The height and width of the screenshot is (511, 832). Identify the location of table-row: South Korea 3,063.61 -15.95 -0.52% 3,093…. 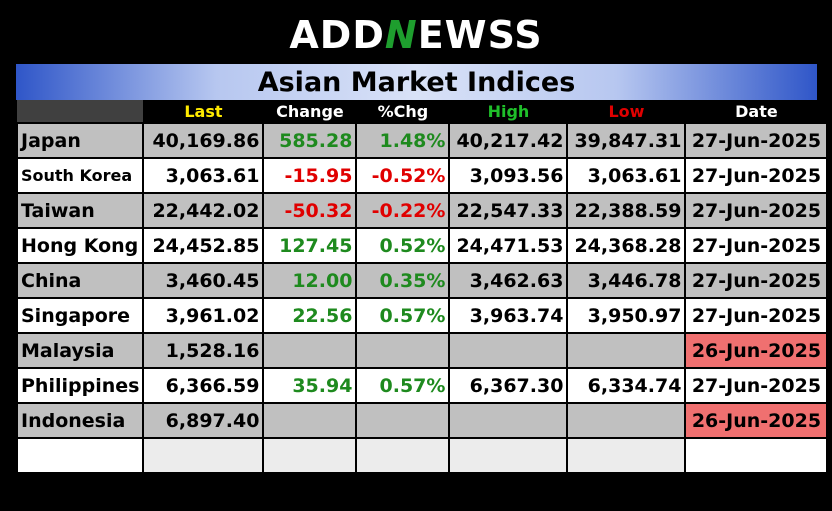
(422, 175).